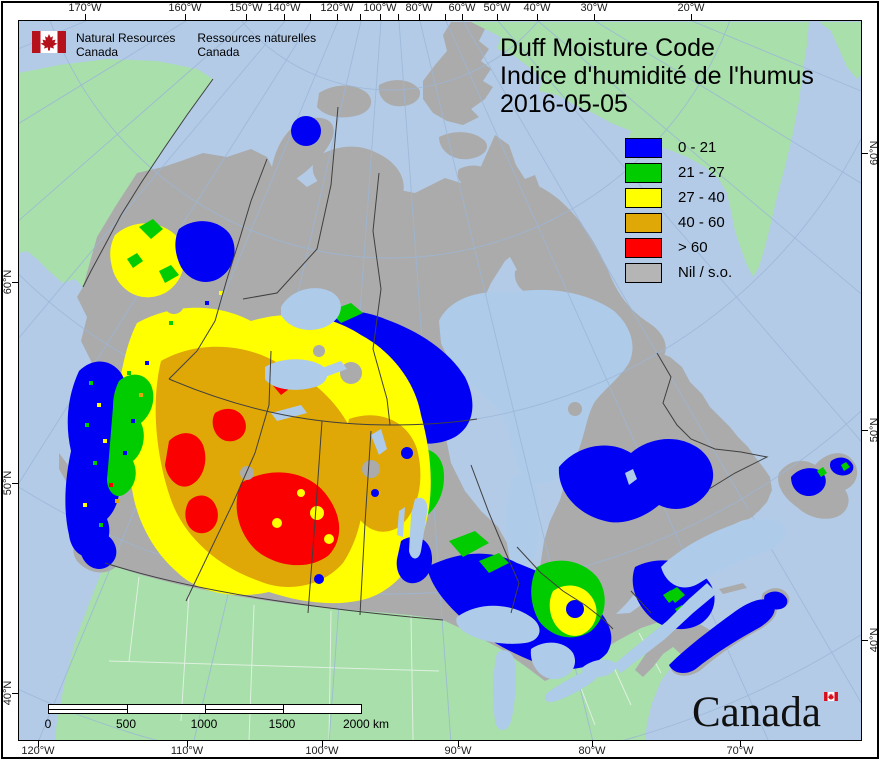 This screenshot has width=880, height=760. Describe the element at coordinates (414, 560) in the screenshot. I see `winnipeg-blue` at that location.